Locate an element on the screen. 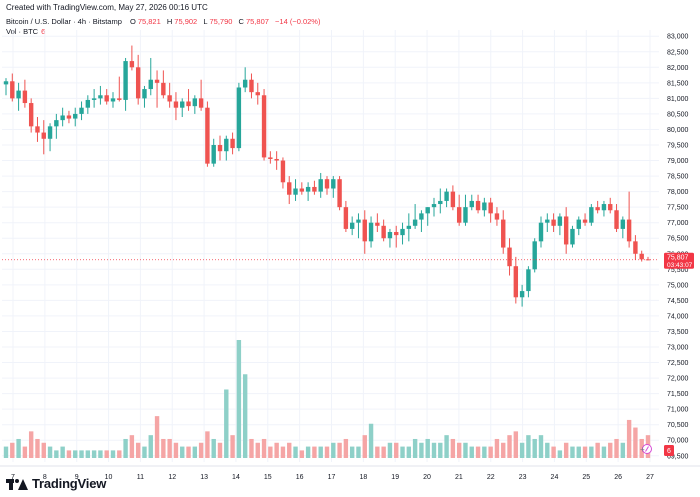 The width and height of the screenshot is (700, 497). y-tick-label: 77,500 is located at coordinates (678, 208).